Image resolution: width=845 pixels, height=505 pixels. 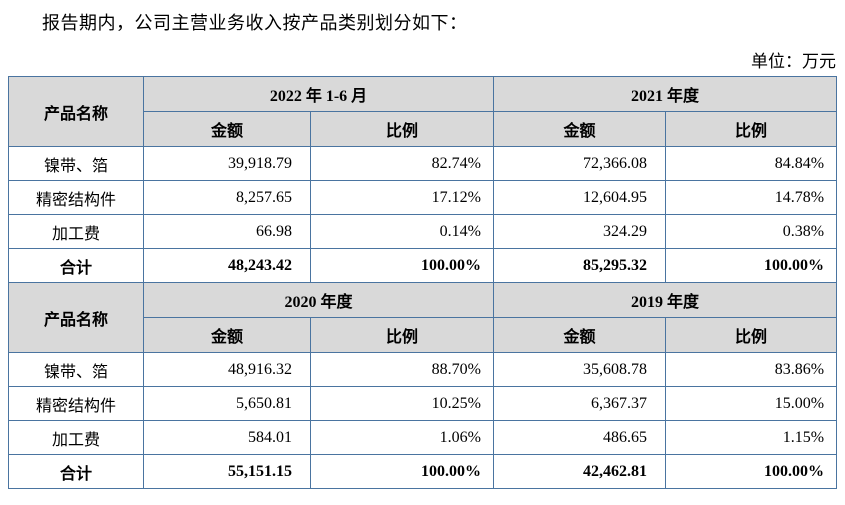 I want to click on period-header-2021: 2021 年度, so click(x=665, y=94).